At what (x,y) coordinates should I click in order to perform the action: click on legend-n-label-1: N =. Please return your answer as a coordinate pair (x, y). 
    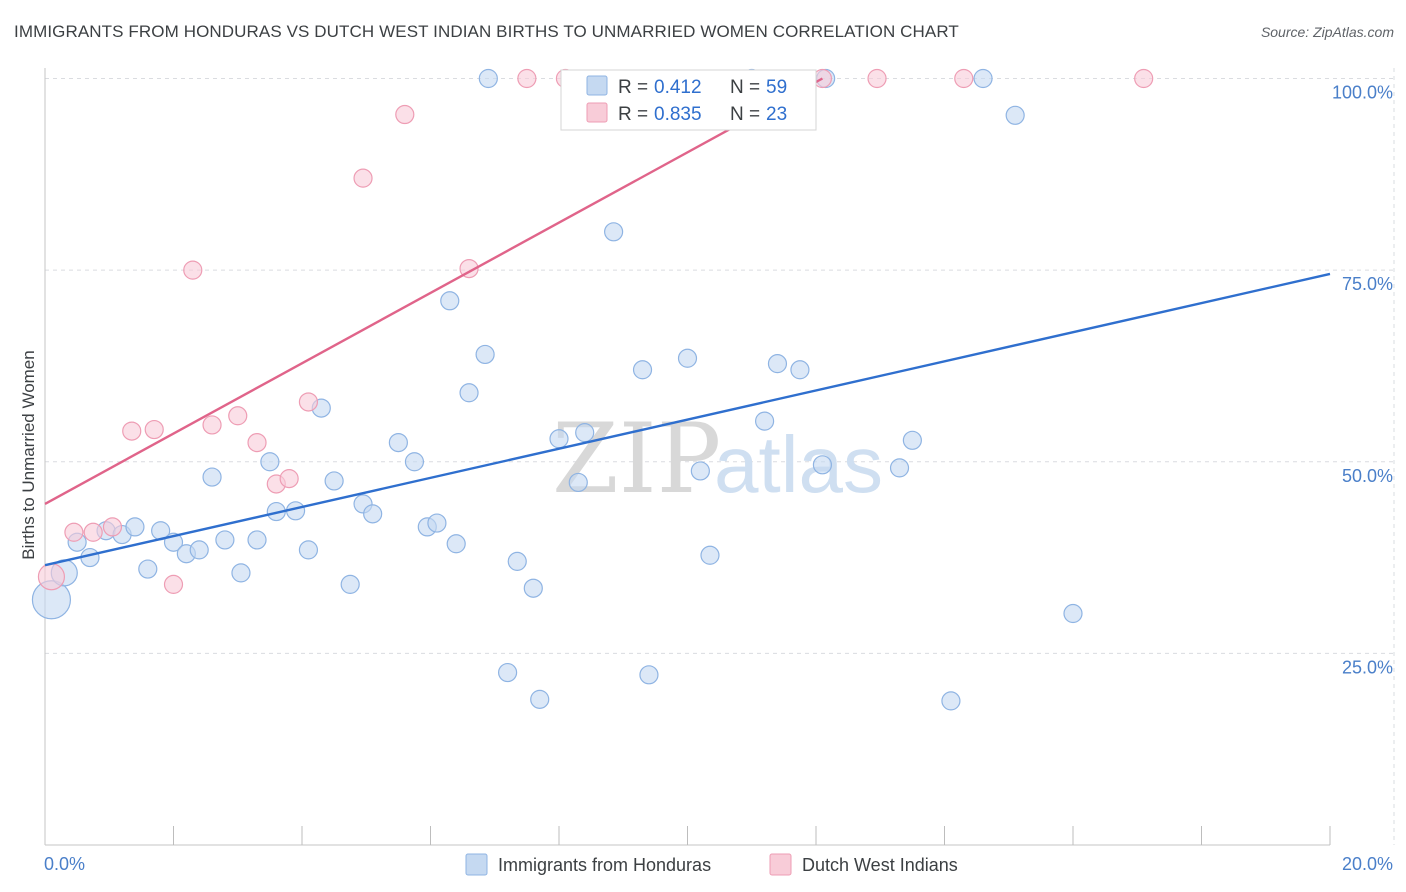
    Looking at the image, I should click on (745, 87).